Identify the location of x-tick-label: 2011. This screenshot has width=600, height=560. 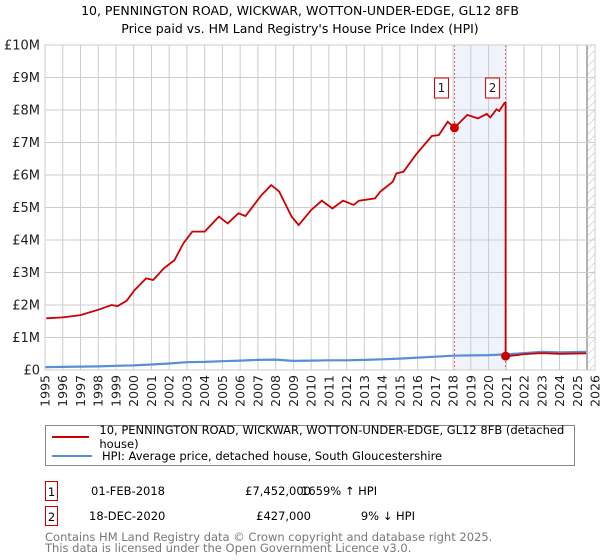
(328, 391).